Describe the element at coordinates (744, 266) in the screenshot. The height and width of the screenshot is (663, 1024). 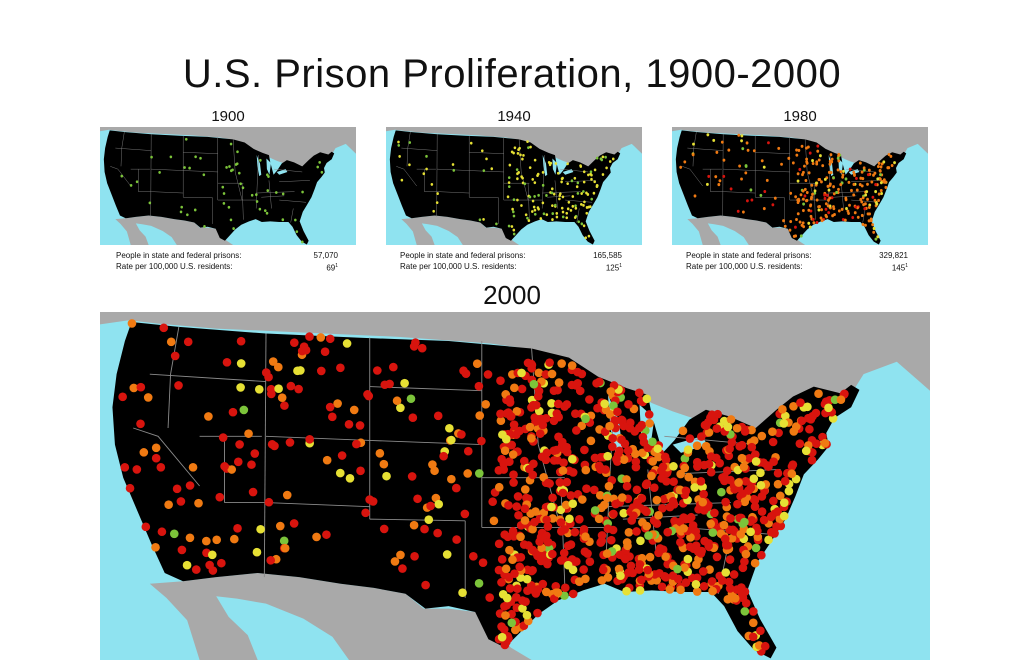
I see `rate-label: Rate per 100,000 U.S. residents:` at that location.